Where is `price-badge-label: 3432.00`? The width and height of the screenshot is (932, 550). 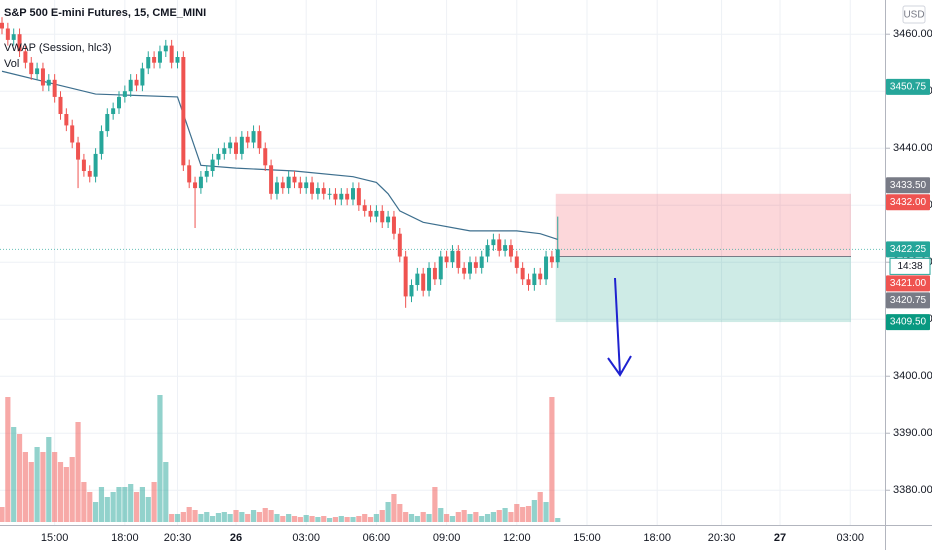 price-badge-label: 3432.00 is located at coordinates (908, 202).